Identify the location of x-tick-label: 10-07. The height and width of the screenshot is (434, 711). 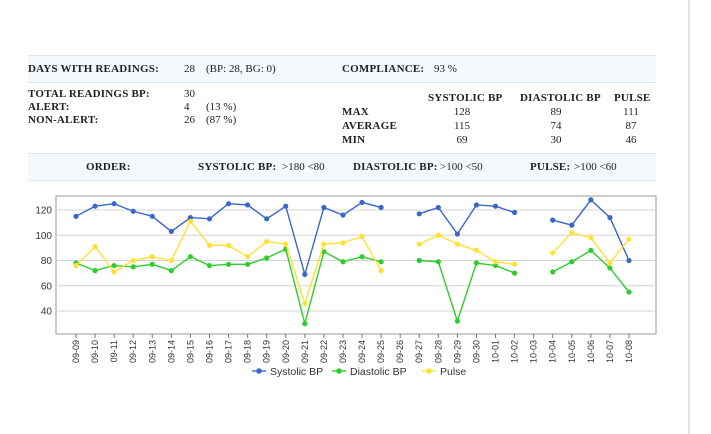
(610, 351).